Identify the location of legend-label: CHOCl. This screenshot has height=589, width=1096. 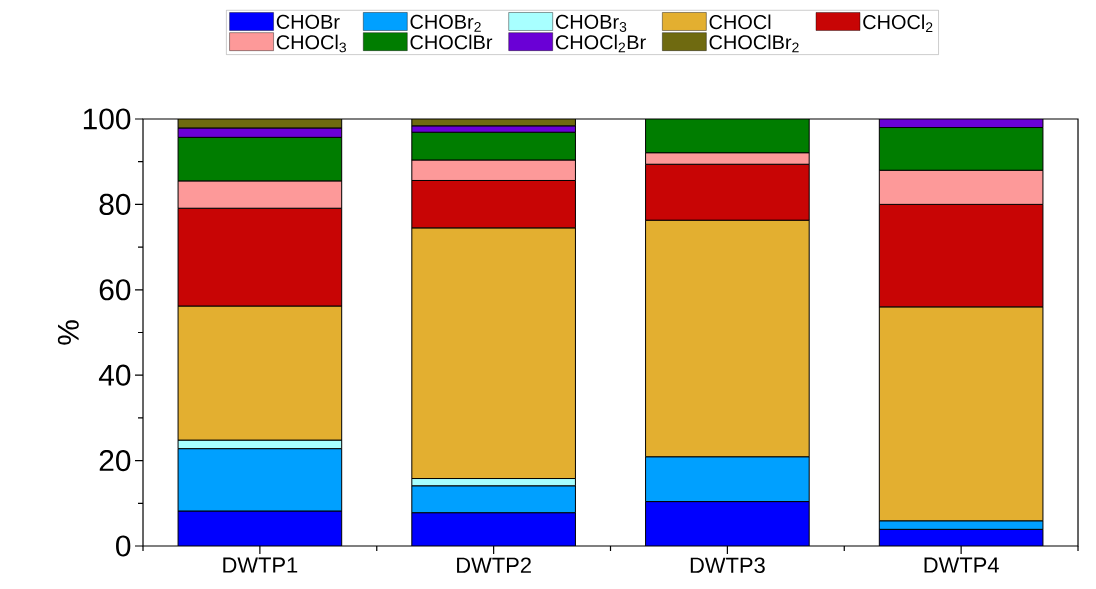
(740, 22).